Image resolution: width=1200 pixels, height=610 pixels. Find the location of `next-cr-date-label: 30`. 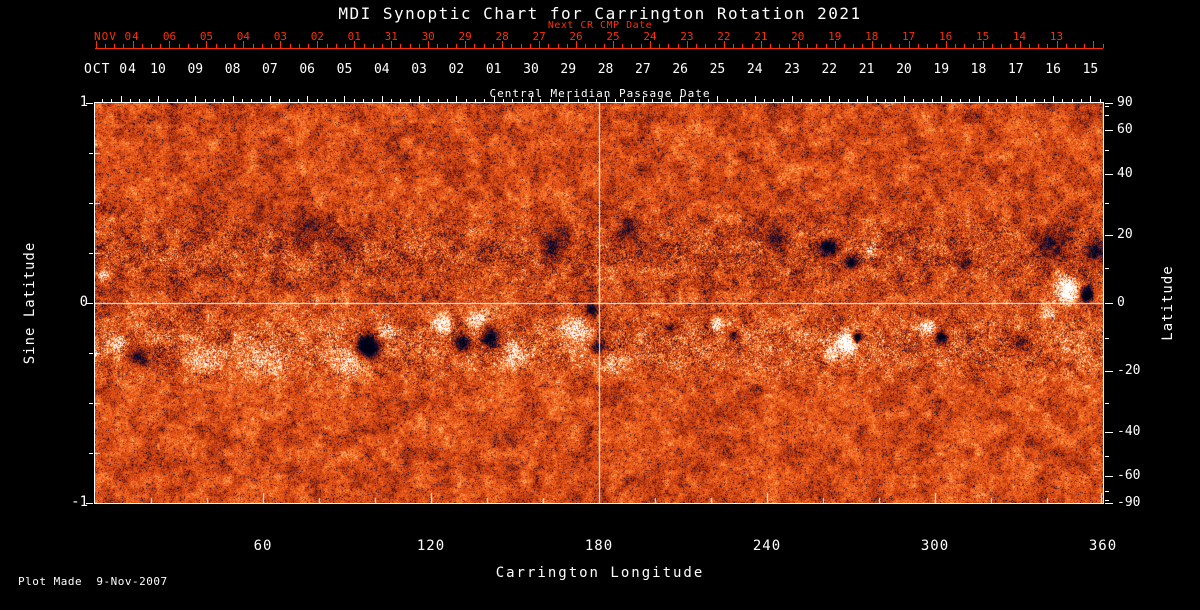

next-cr-date-label: 30 is located at coordinates (428, 36).